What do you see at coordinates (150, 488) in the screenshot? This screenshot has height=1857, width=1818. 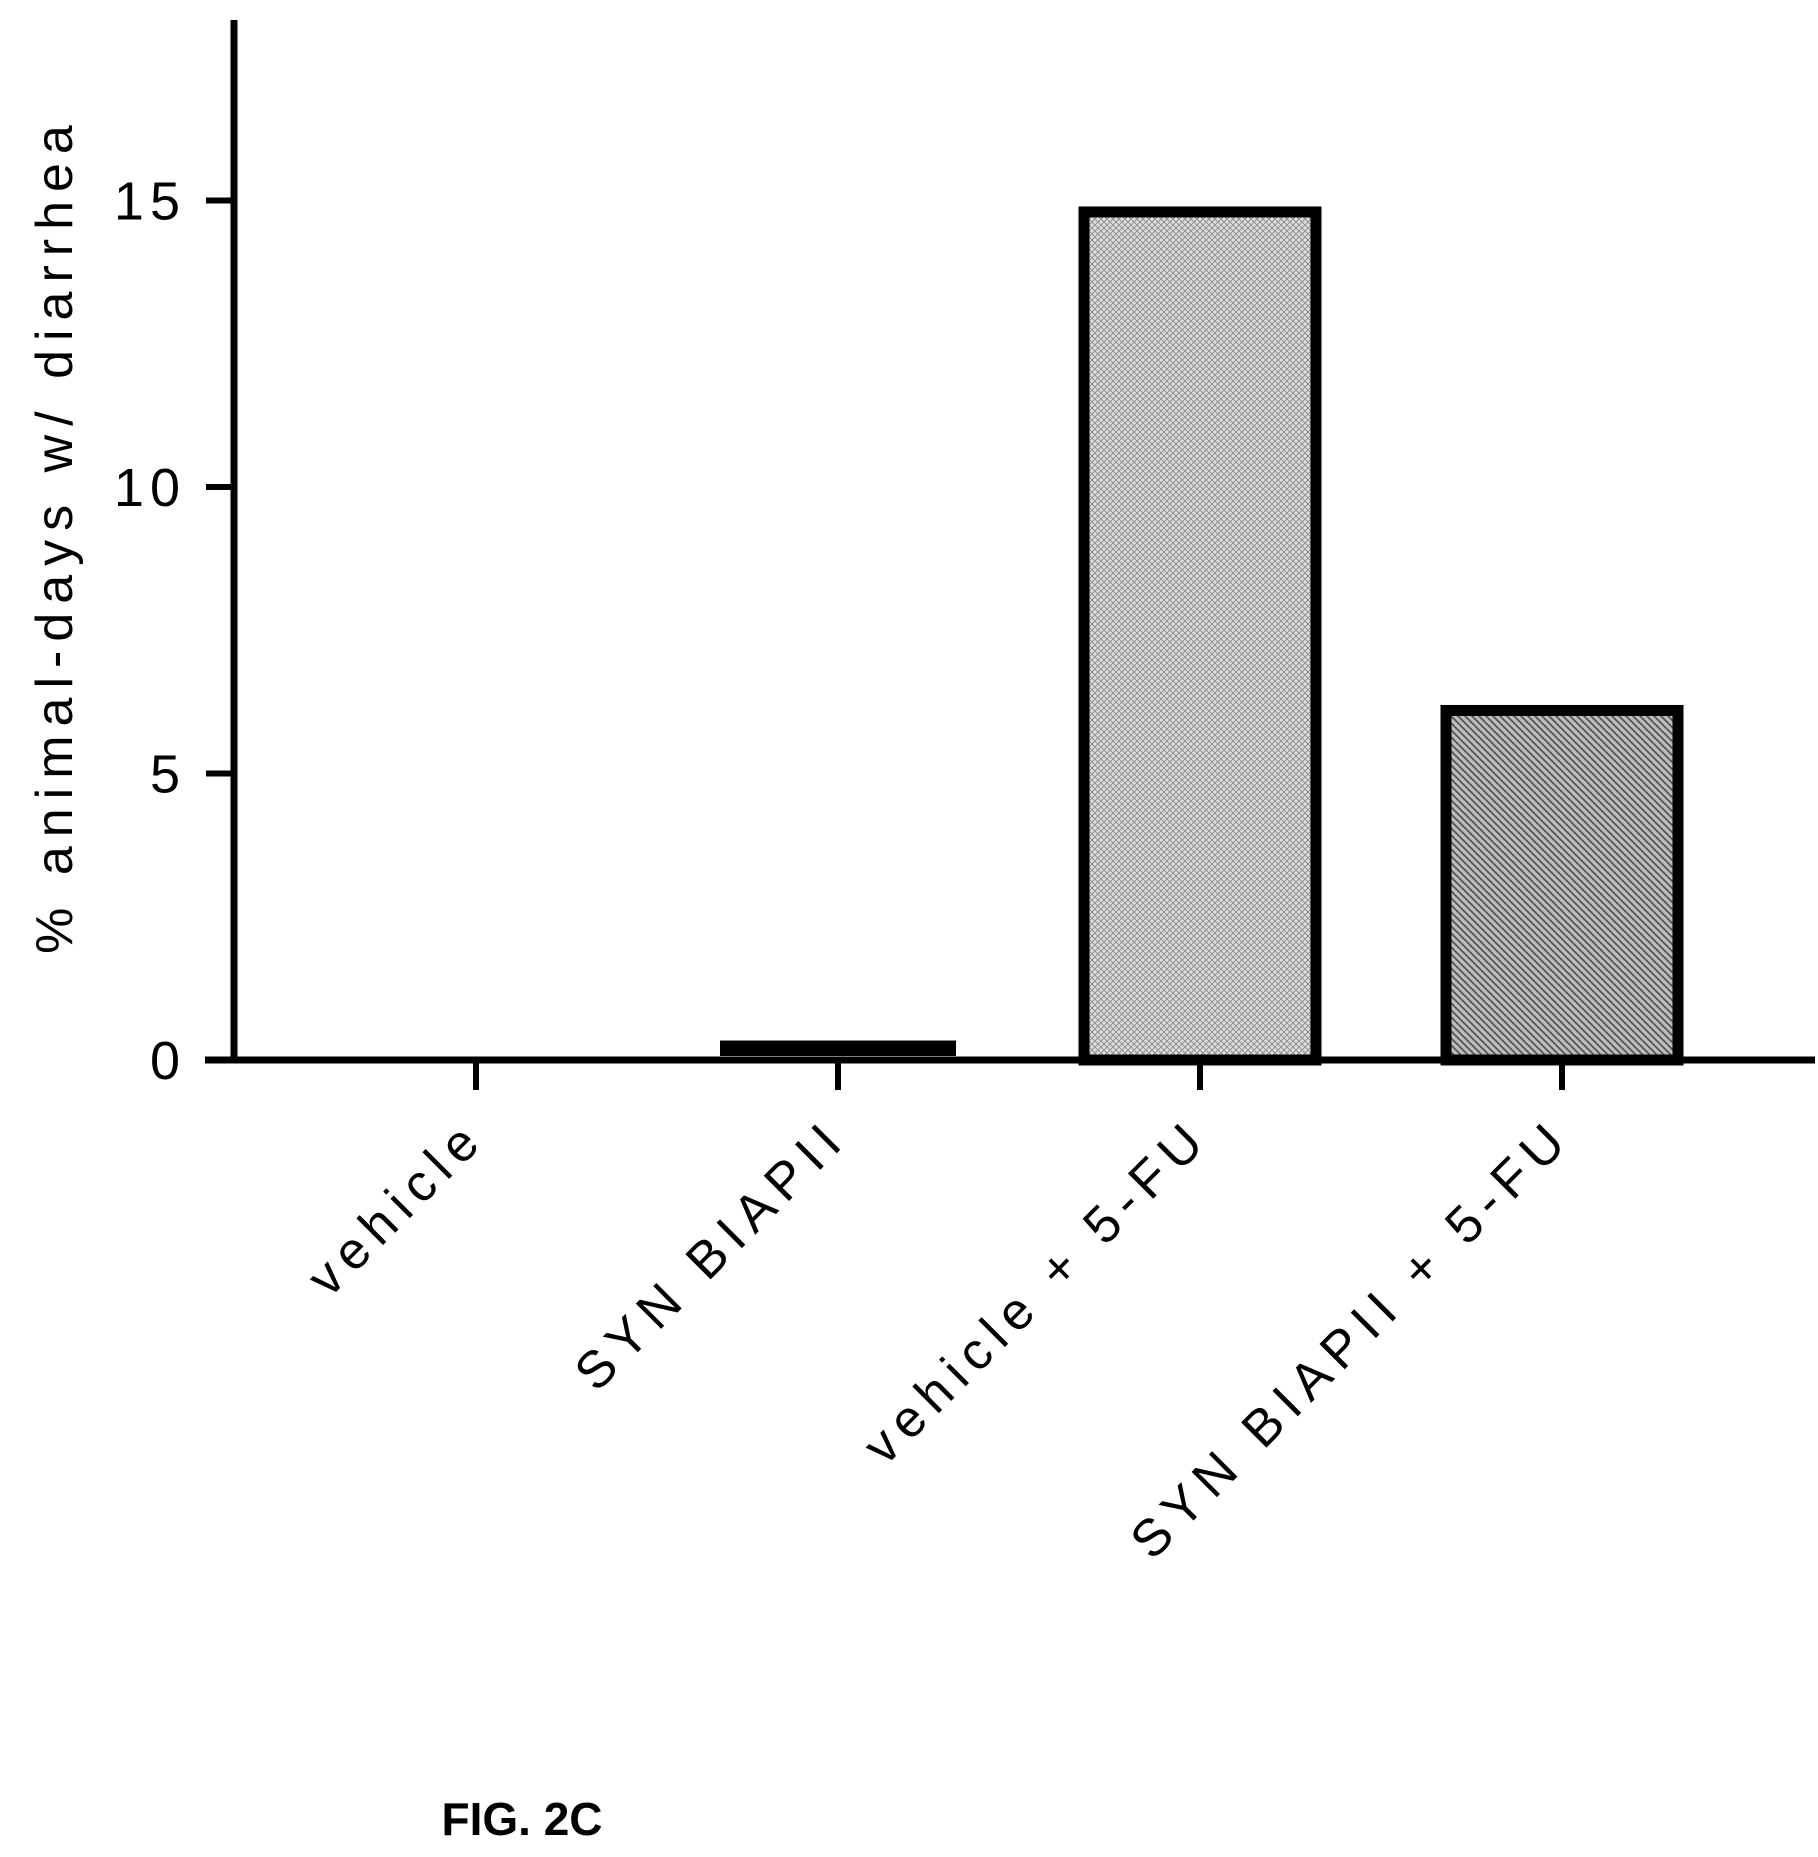 I see `y-tick-label: 10` at bounding box center [150, 488].